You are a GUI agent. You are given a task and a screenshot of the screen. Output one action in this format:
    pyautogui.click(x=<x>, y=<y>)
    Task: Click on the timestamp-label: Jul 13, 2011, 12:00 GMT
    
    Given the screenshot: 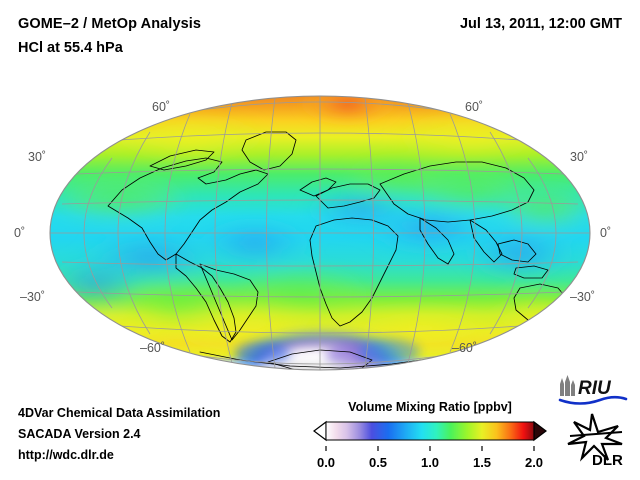 What is the action you would take?
    pyautogui.click(x=540, y=24)
    